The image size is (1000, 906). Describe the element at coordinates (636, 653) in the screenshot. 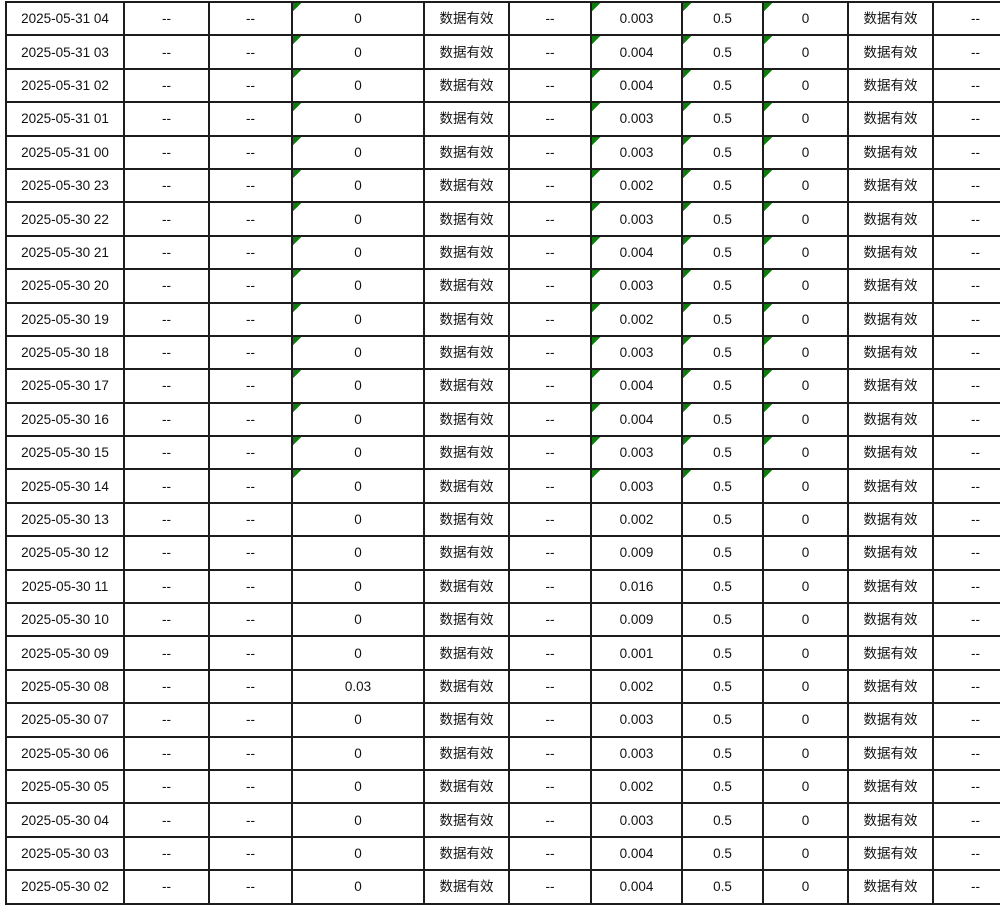

I see `cell-value: 0.001` at that location.